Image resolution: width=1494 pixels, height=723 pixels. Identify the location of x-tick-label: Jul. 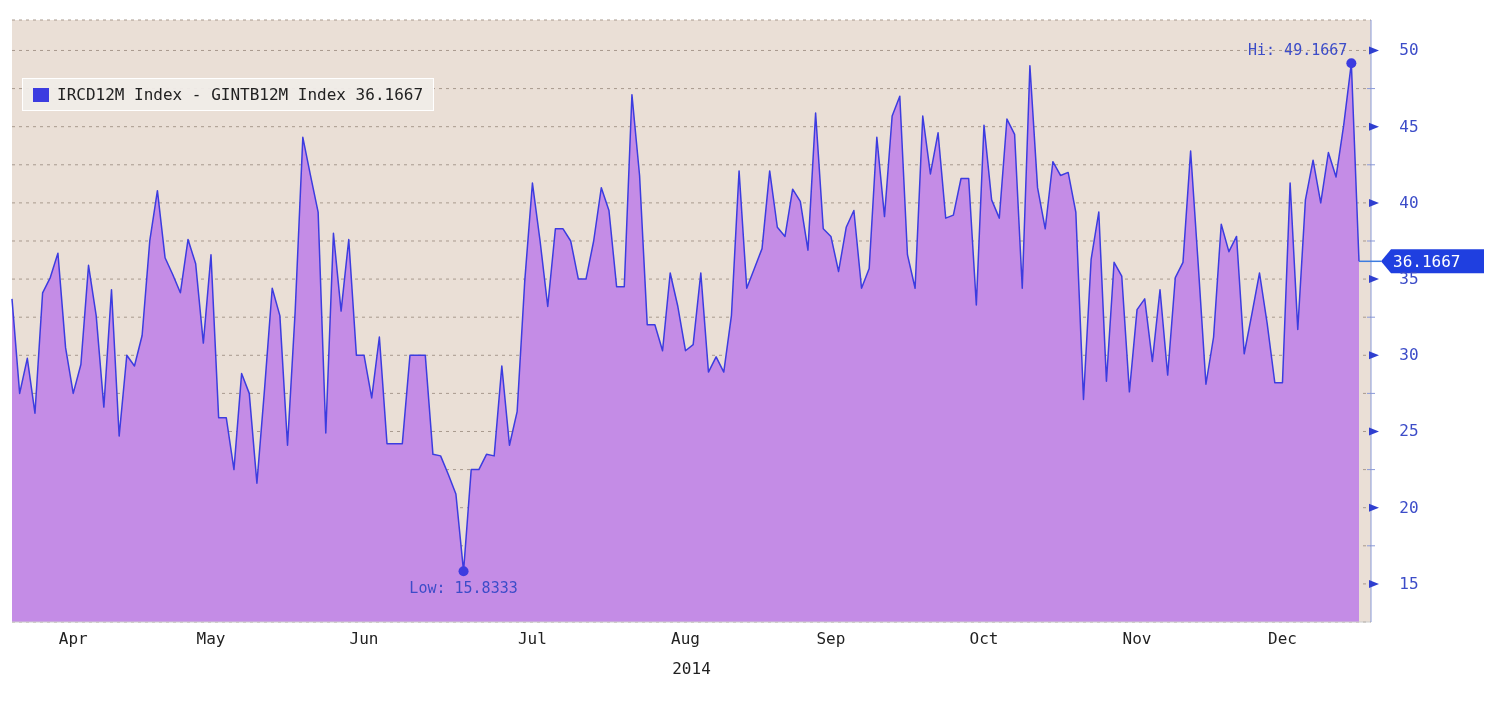
(532, 638).